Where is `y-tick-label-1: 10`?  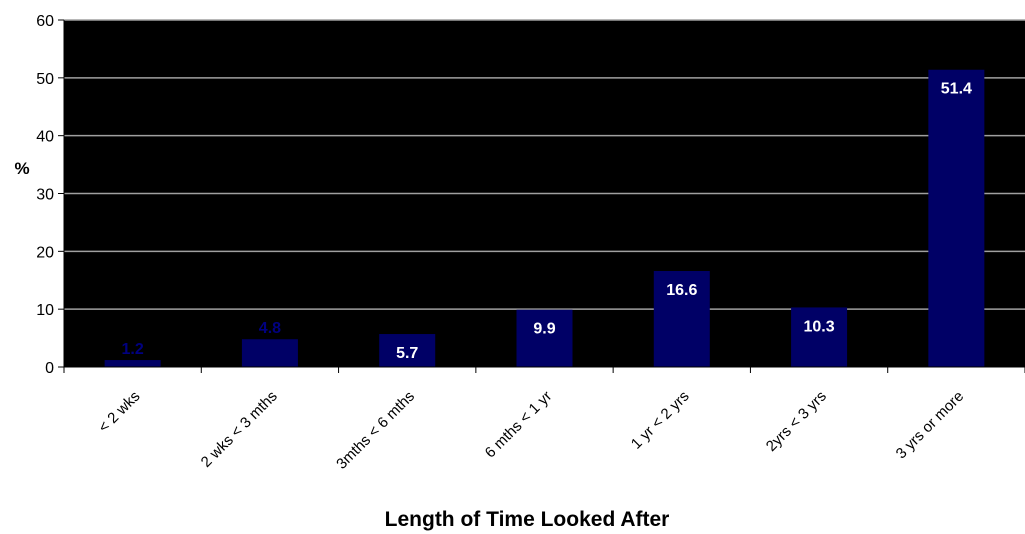 y-tick-label-1: 10 is located at coordinates (45, 310).